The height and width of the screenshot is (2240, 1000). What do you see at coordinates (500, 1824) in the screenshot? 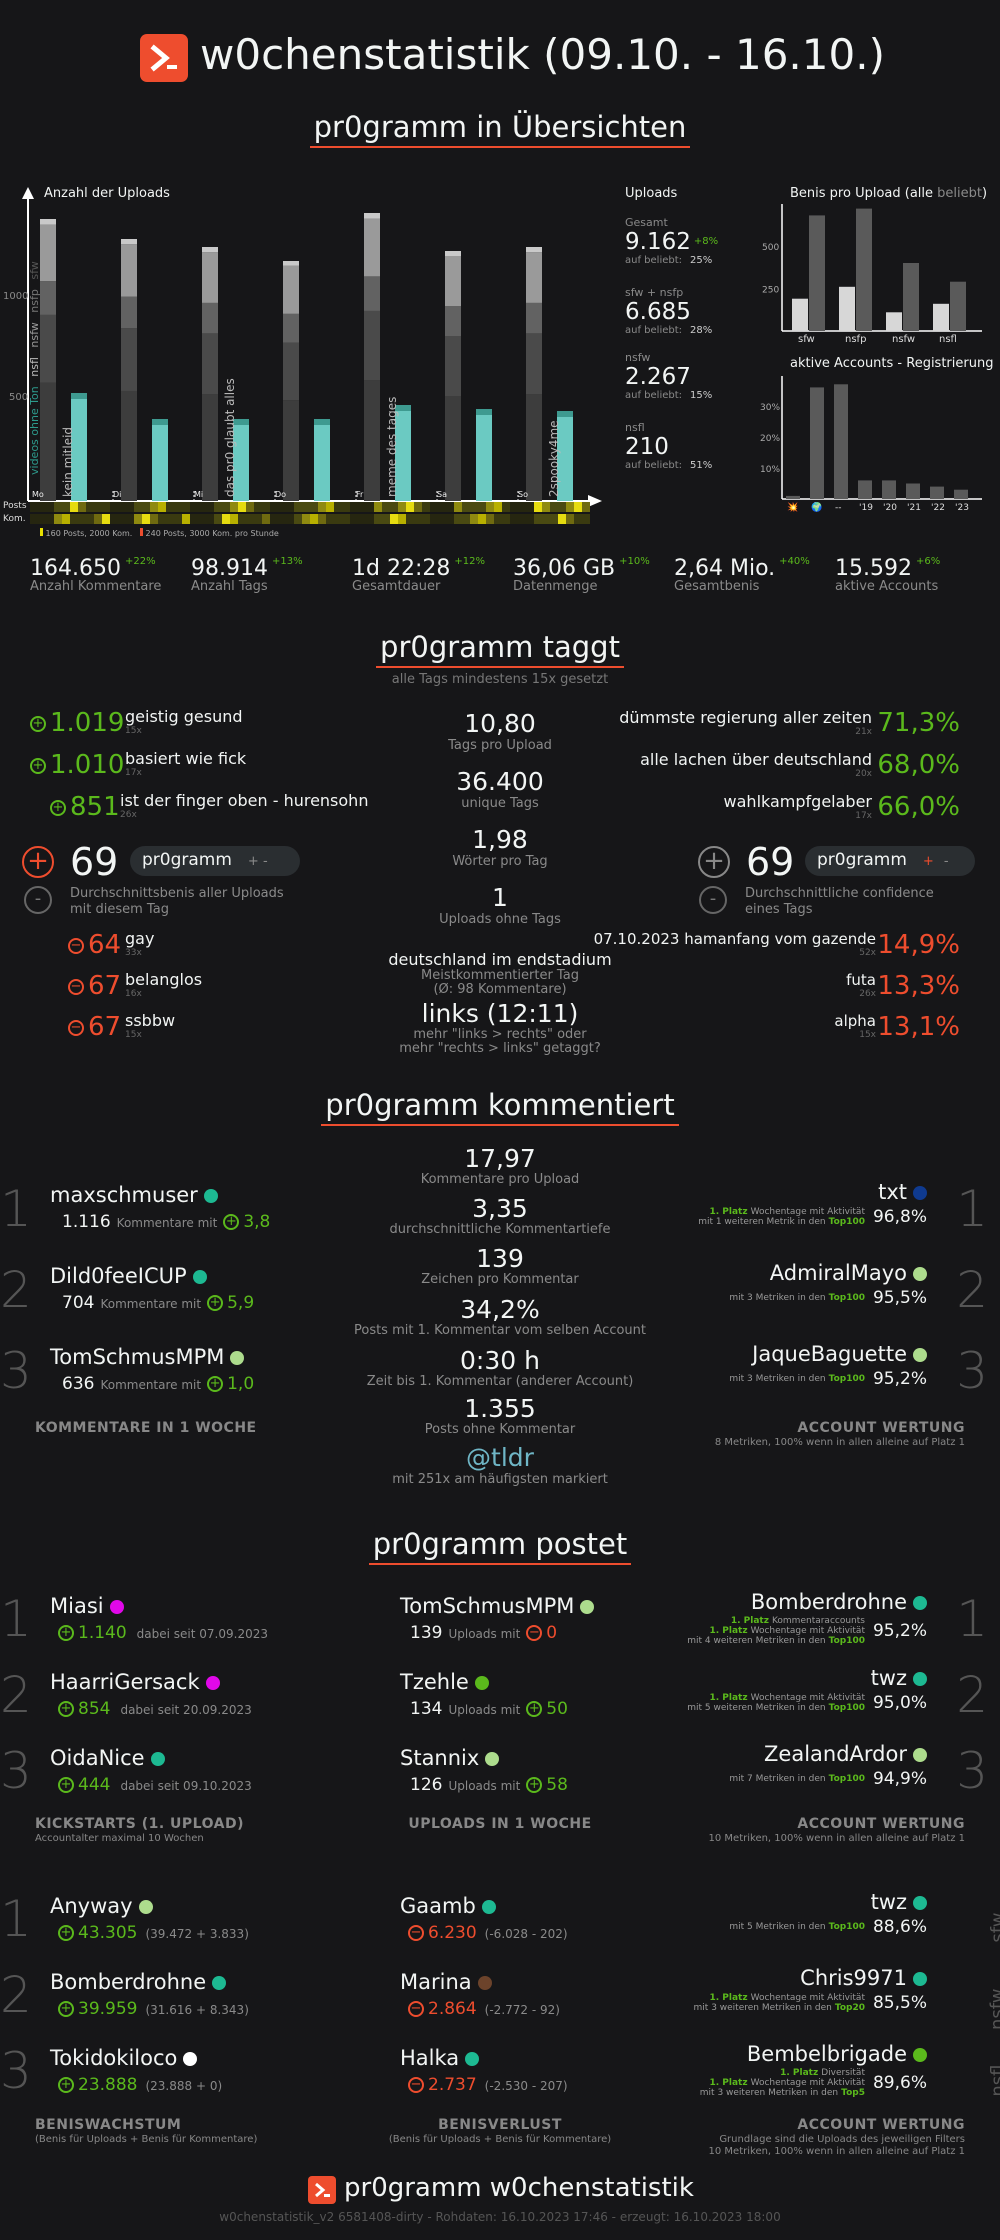
I see `uploads-footer: UPLOADS IN 1 WOCHE` at bounding box center [500, 1824].